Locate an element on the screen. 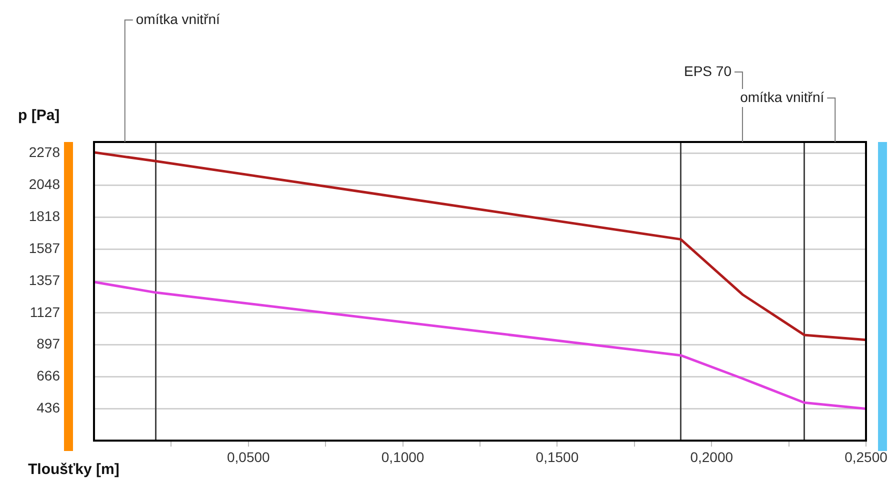  y-tick-label: 2048 is located at coordinates (44, 184).